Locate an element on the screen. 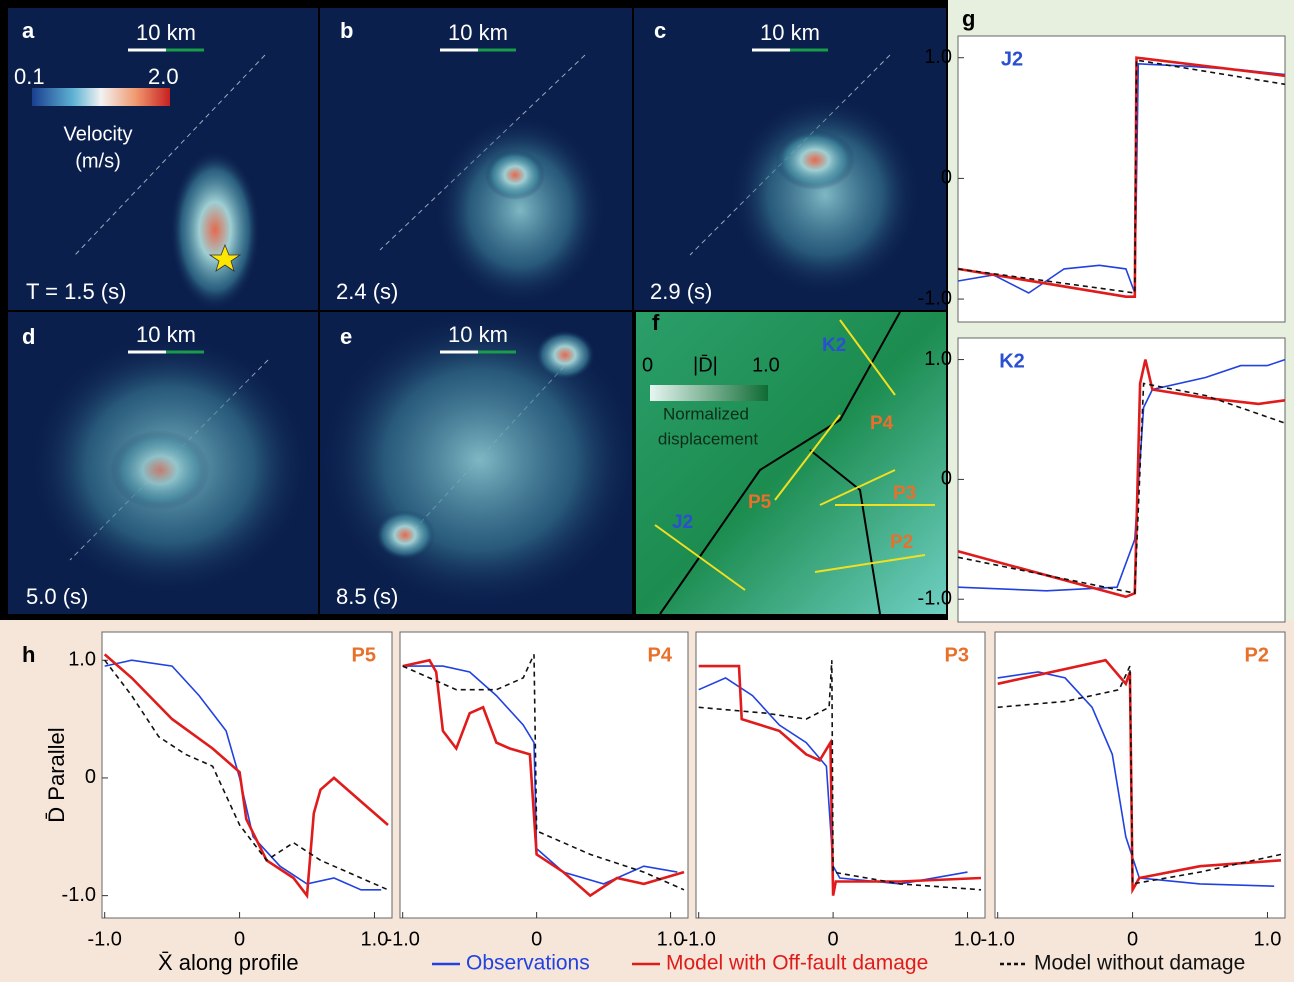  panel-letter: f is located at coordinates (656, 322).